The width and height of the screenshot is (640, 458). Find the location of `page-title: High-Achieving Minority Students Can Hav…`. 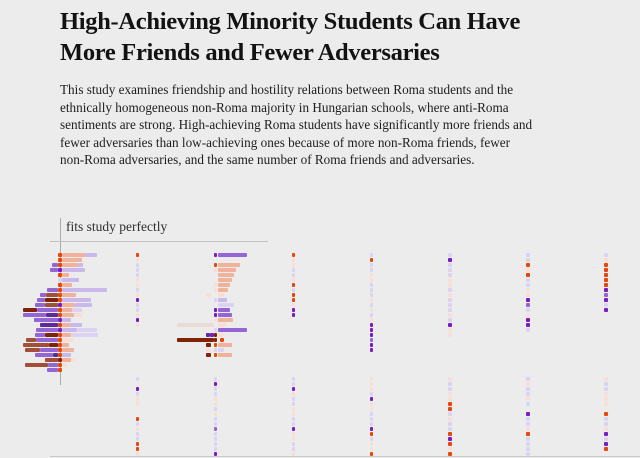

page-title: High-Achieving Minority Students Can Hav… is located at coordinates (310, 37).